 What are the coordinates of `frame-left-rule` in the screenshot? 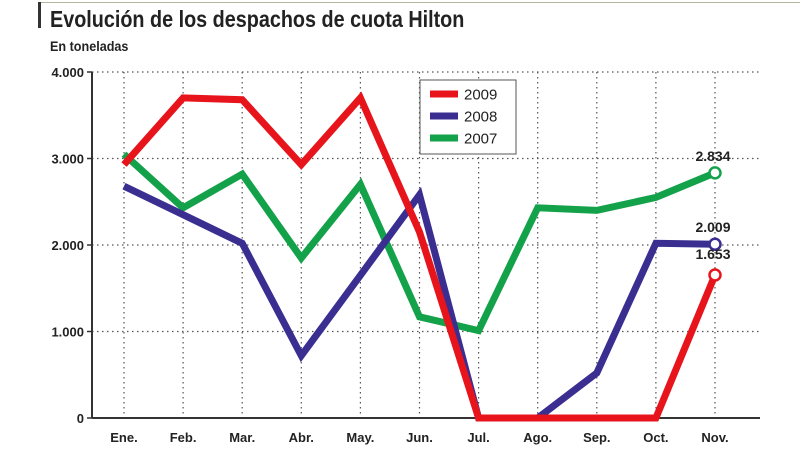 It's located at (39, 15).